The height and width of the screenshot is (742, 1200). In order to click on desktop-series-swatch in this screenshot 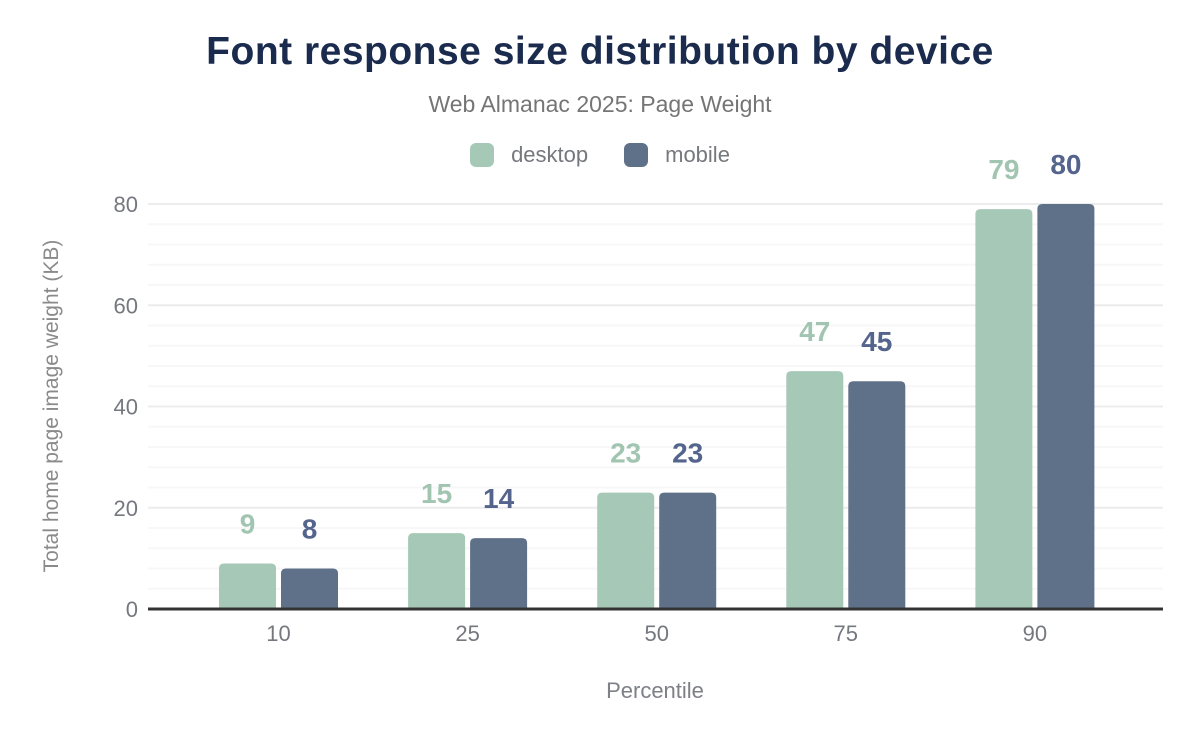, I will do `click(482, 155)`.